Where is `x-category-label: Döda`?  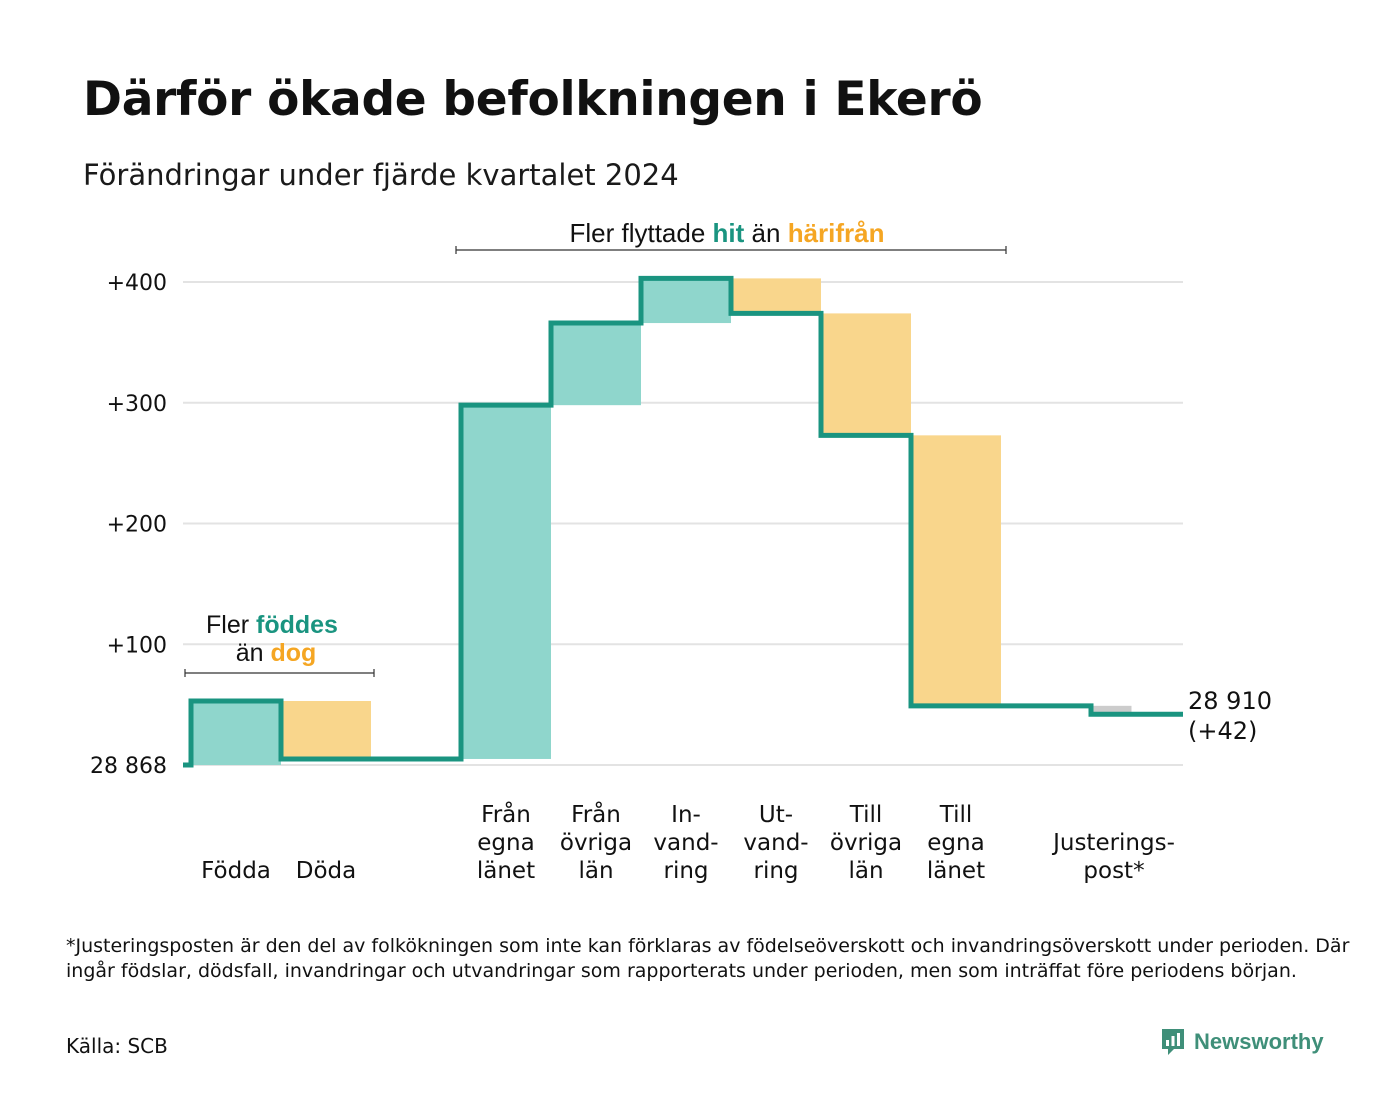 x-category-label: Döda is located at coordinates (326, 871).